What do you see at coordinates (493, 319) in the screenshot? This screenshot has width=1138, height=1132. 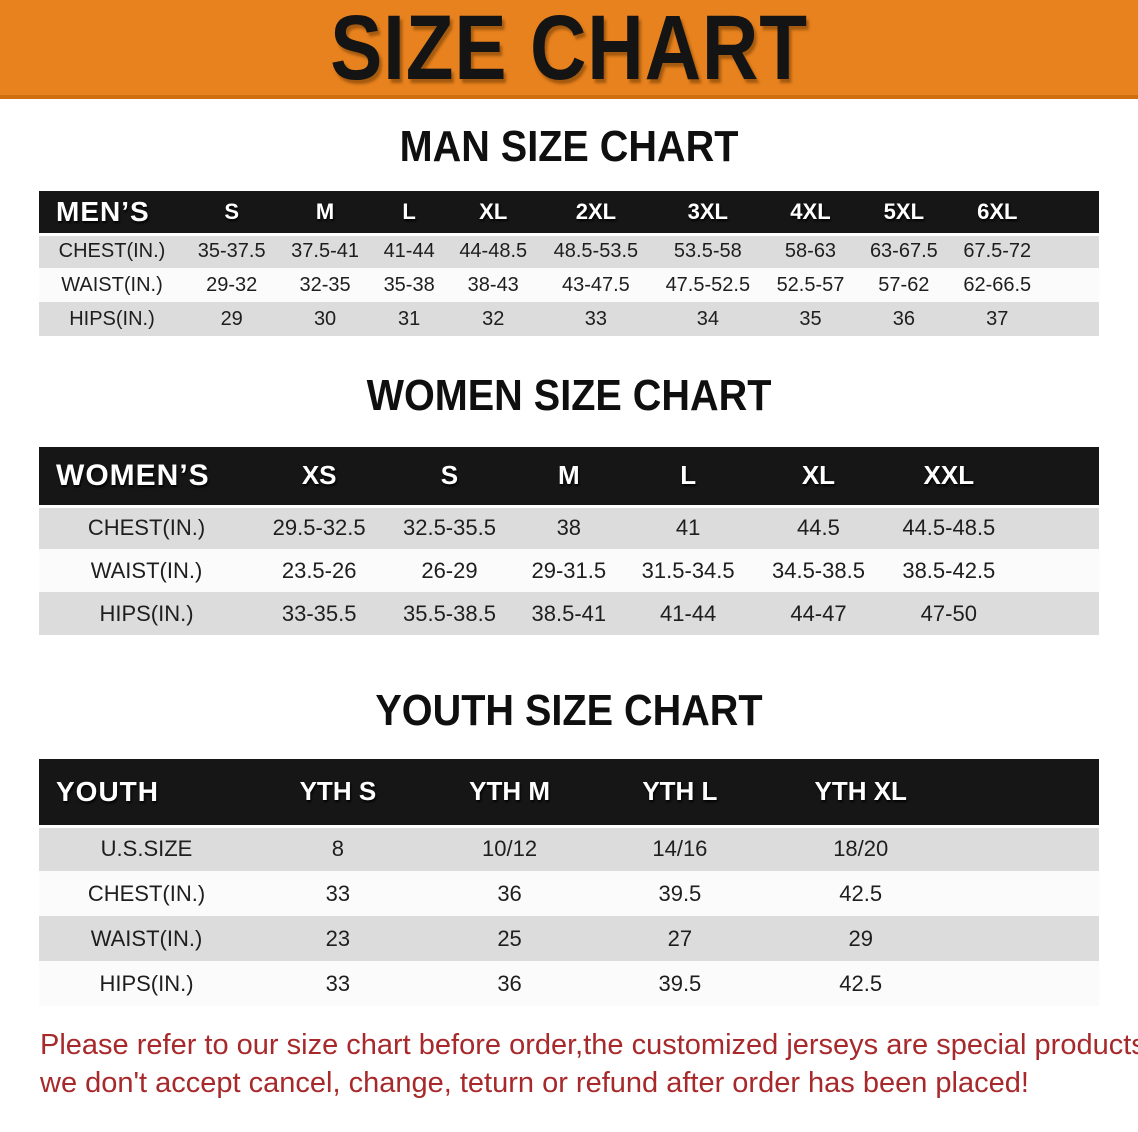 I see `size-value-cell: 32` at bounding box center [493, 319].